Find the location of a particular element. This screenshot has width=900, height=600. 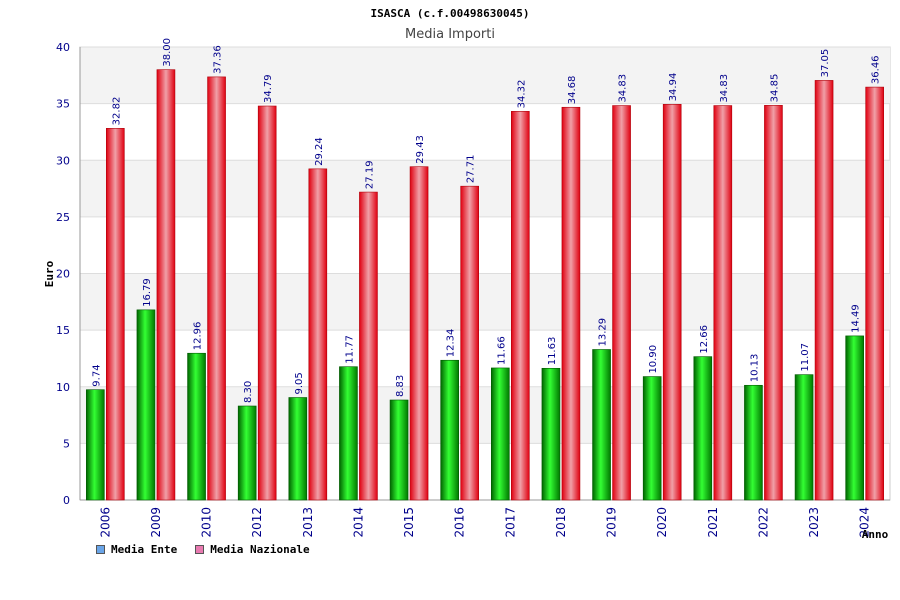

legend: Media Ente Media Nazionale is located at coordinates (203, 549).